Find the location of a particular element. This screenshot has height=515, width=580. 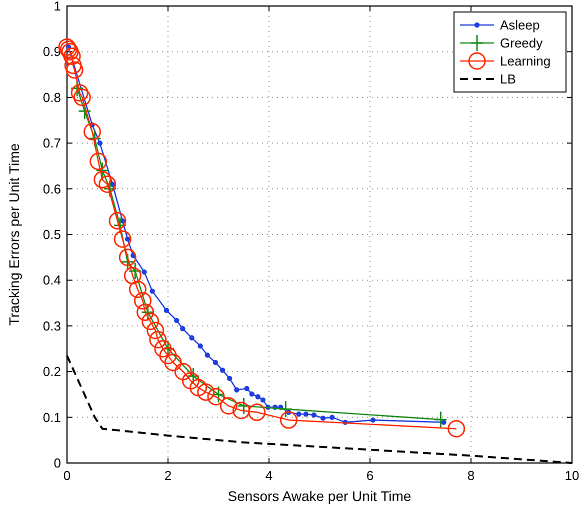

x-tick-label: 10 is located at coordinates (572, 475).